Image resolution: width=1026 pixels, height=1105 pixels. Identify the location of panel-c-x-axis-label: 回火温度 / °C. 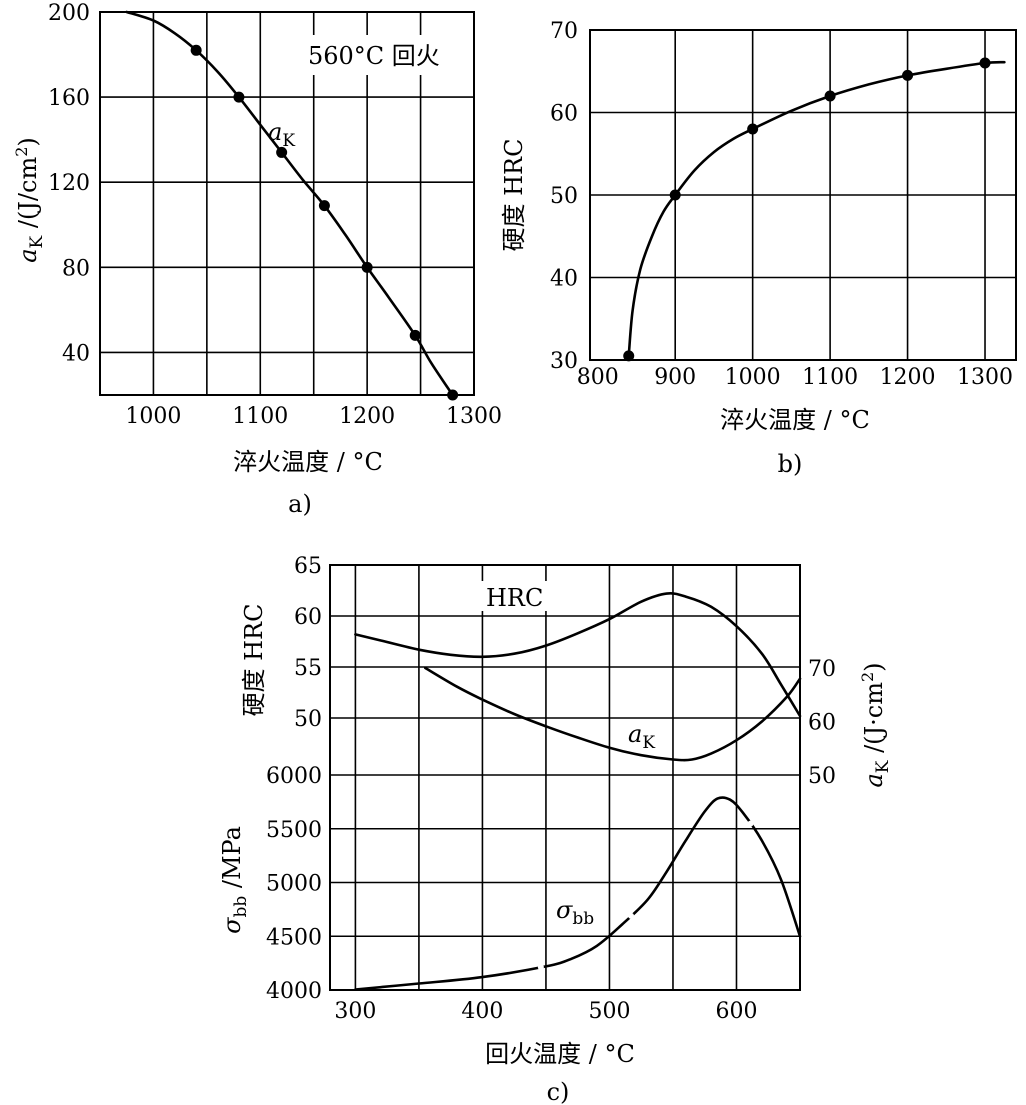
(560, 1054).